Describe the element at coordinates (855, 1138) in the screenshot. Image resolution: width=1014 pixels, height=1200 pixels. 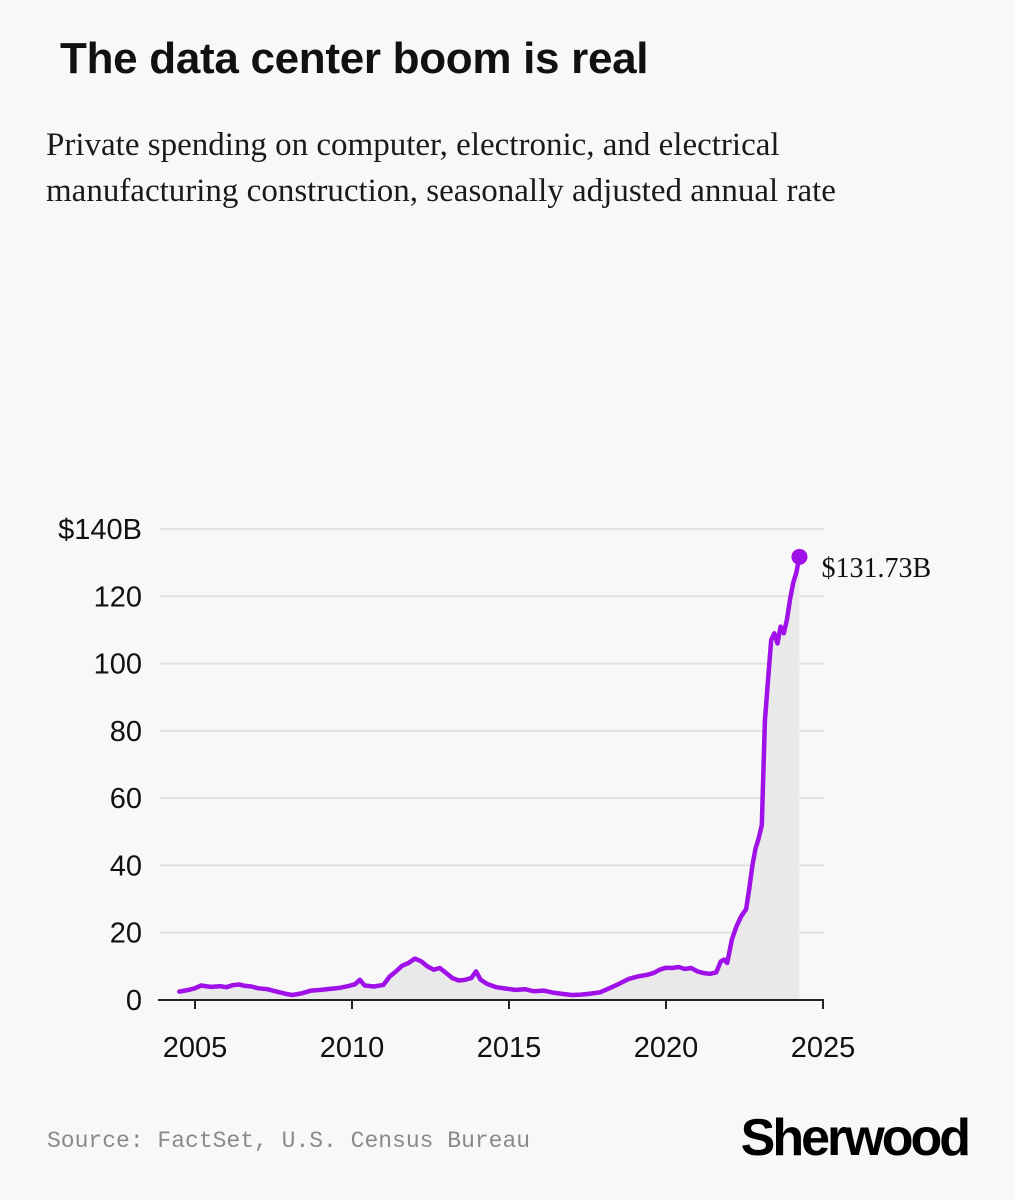
I see `sherwood-logo: Sherwood` at that location.